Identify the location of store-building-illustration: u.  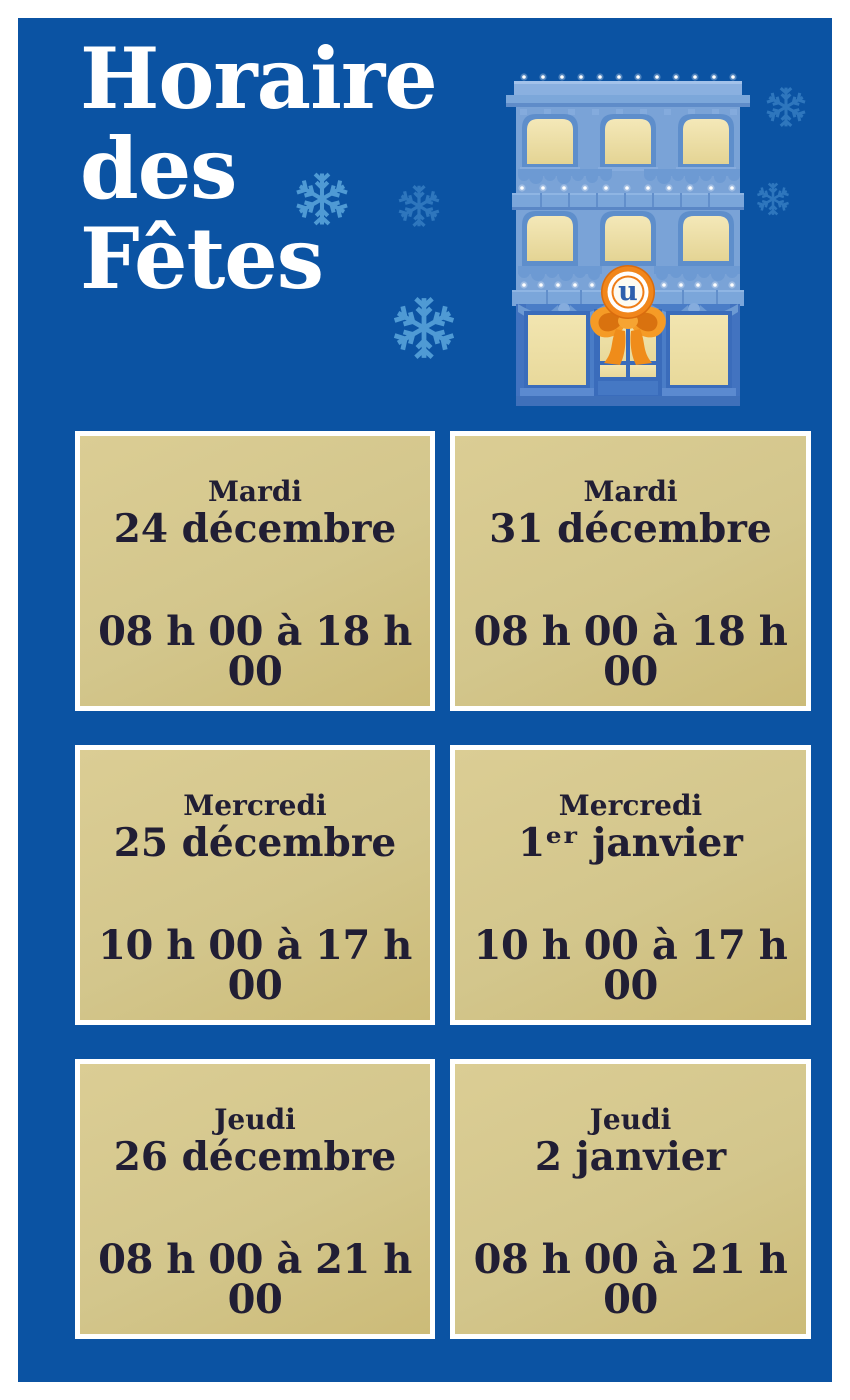
(628, 239).